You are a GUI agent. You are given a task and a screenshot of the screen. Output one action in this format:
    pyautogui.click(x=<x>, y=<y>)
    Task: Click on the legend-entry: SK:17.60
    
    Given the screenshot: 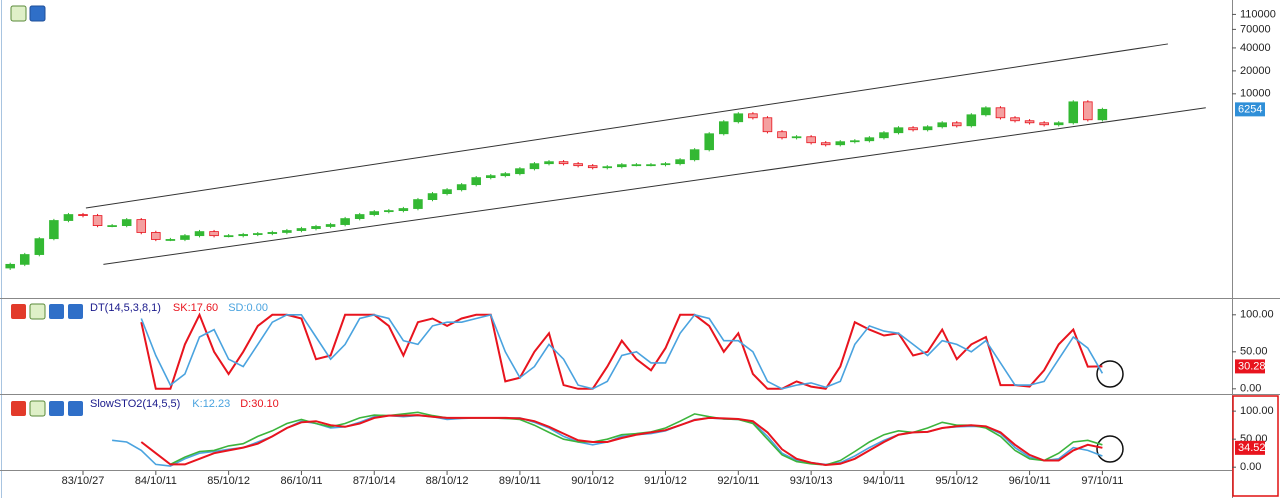 What is the action you would take?
    pyautogui.click(x=195, y=308)
    